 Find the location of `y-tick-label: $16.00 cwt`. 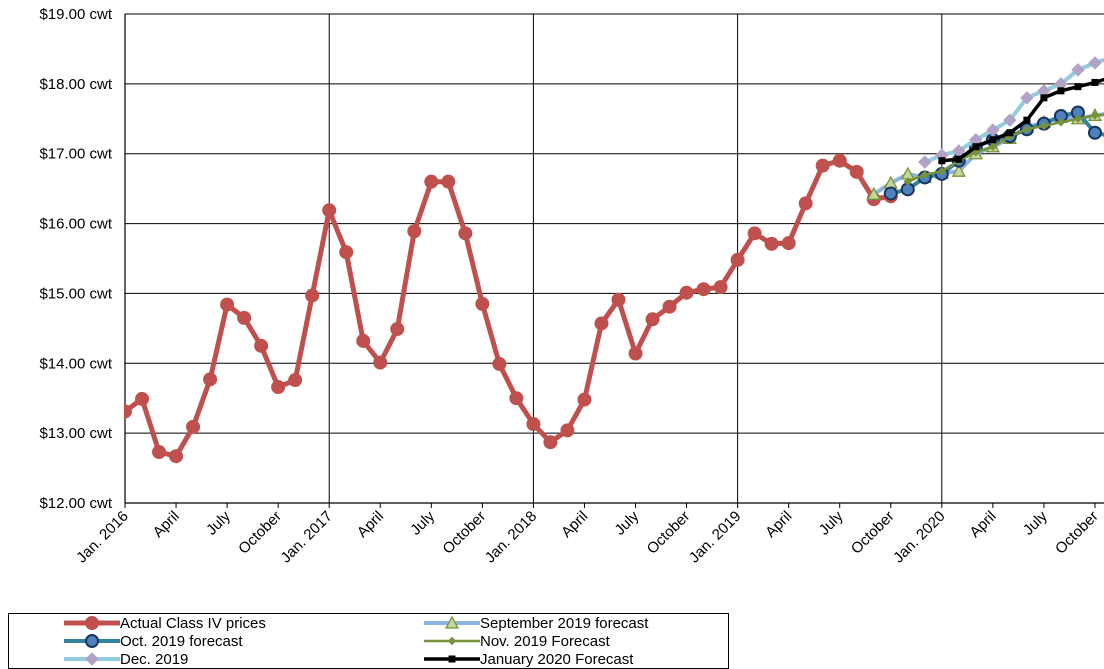

y-tick-label: $16.00 cwt is located at coordinates (75, 224).